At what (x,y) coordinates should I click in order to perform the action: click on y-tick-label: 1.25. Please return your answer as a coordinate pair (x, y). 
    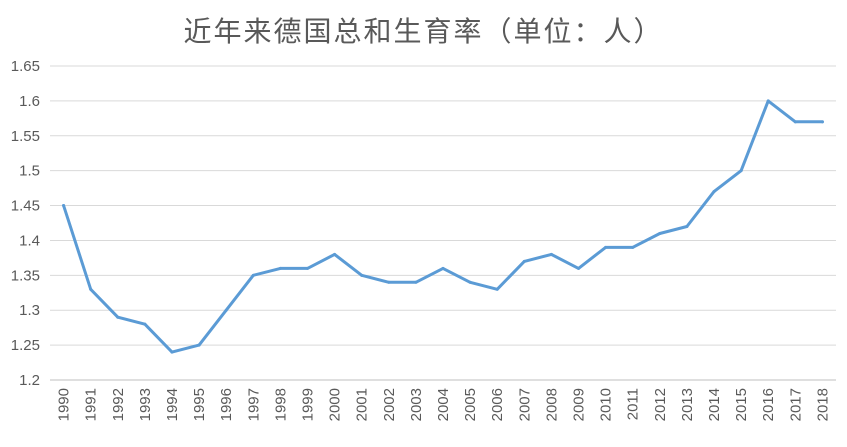
    Looking at the image, I should click on (25, 345).